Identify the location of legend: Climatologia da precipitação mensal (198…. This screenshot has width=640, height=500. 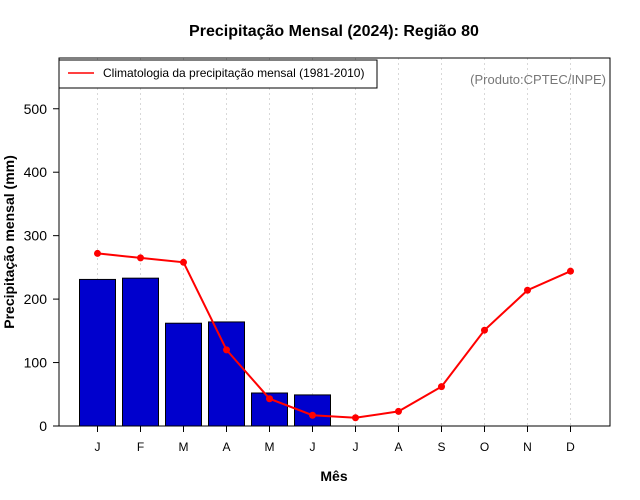
(218, 74).